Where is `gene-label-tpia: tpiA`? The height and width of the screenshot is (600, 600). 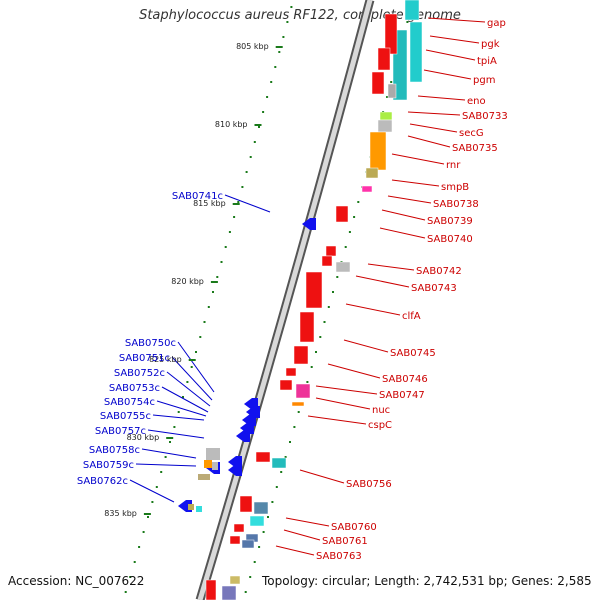
gene-label-tpia: tpiA is located at coordinates (487, 61).